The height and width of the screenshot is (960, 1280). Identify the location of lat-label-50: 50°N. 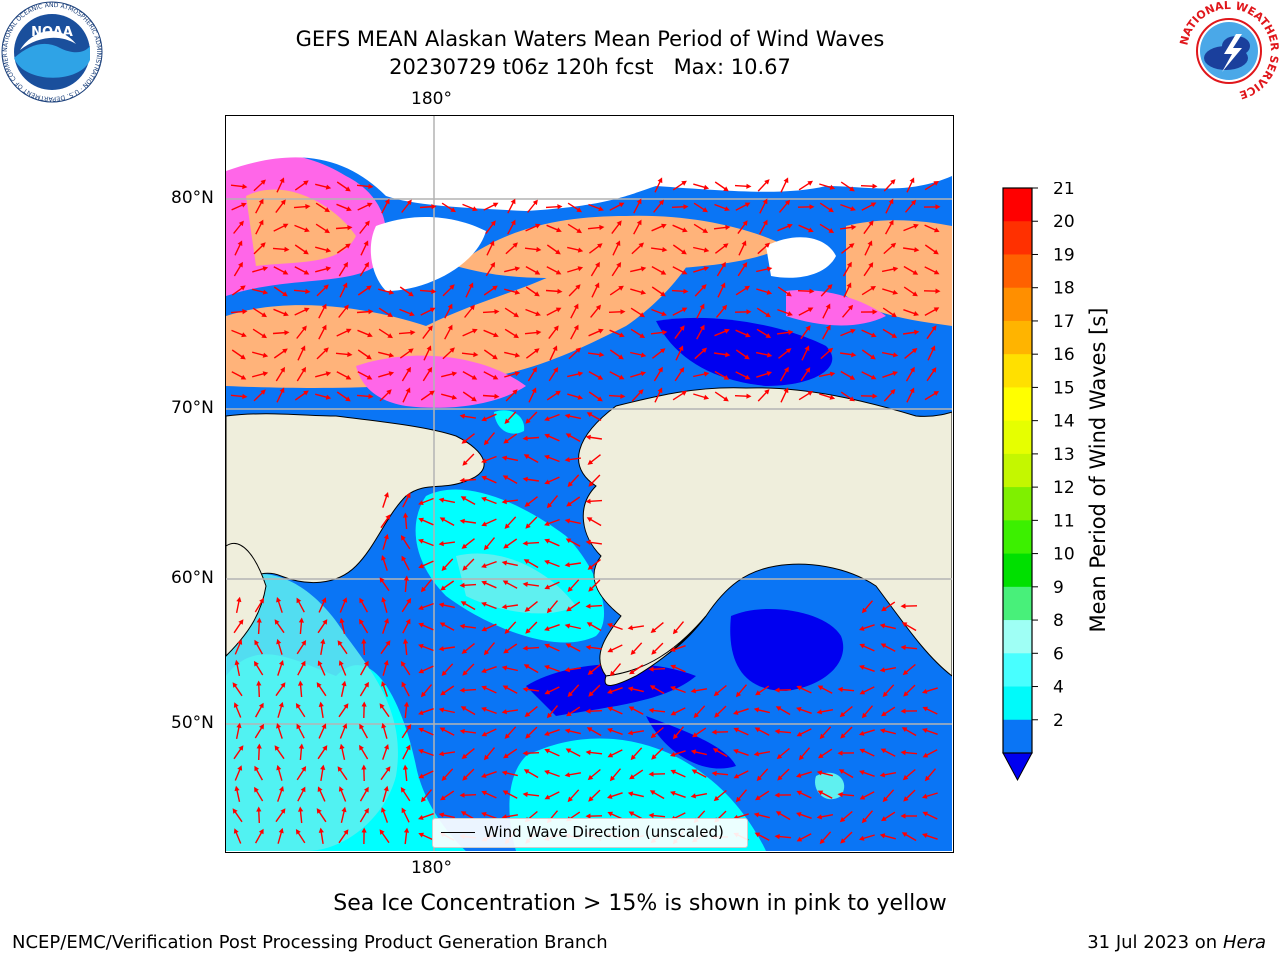
(192, 723).